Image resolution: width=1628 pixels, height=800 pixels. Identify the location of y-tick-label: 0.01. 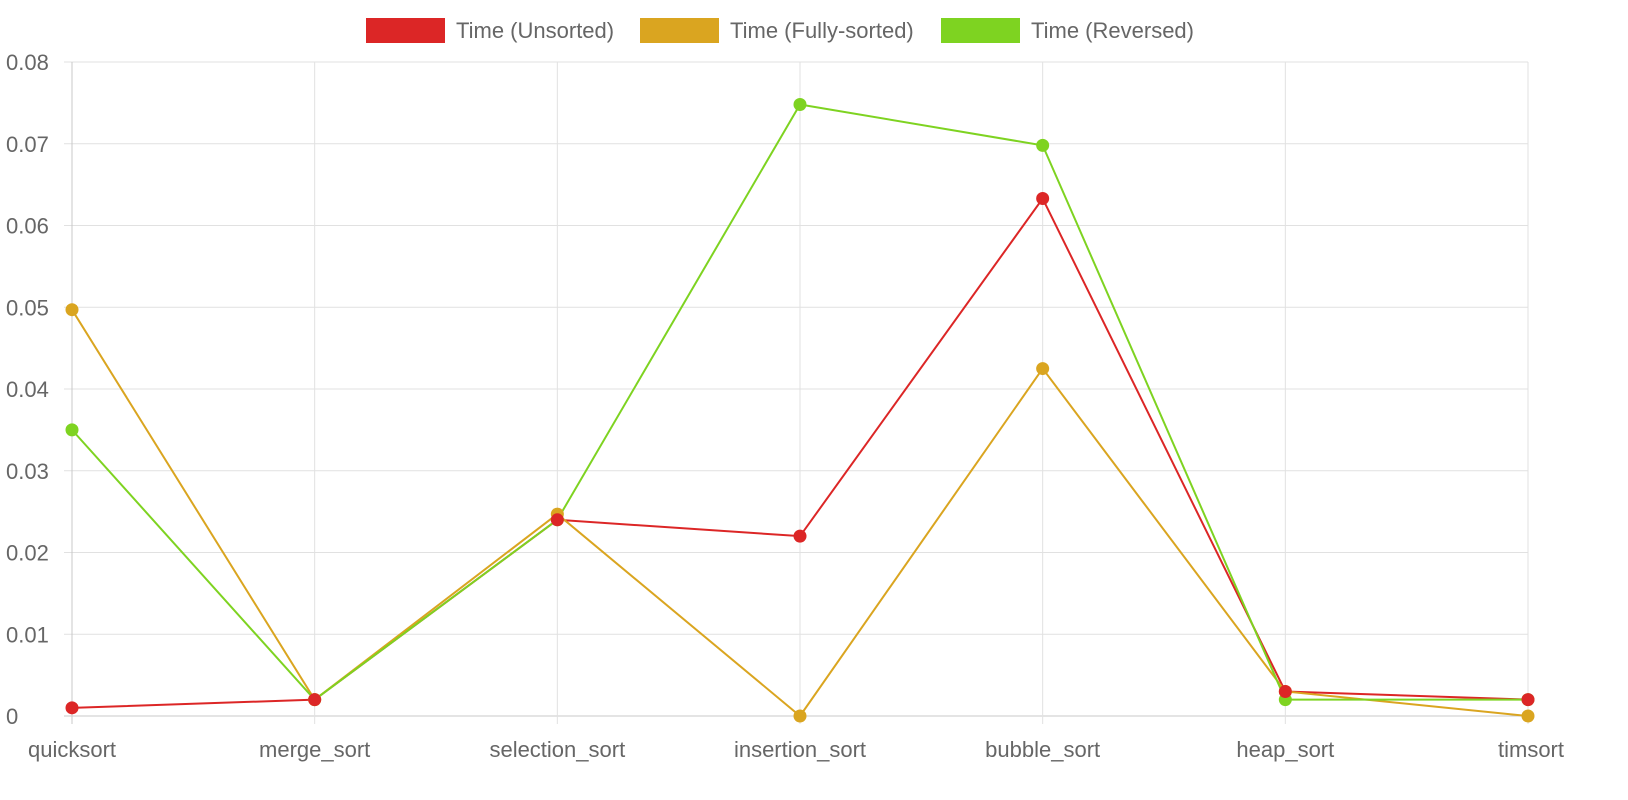
(27, 634).